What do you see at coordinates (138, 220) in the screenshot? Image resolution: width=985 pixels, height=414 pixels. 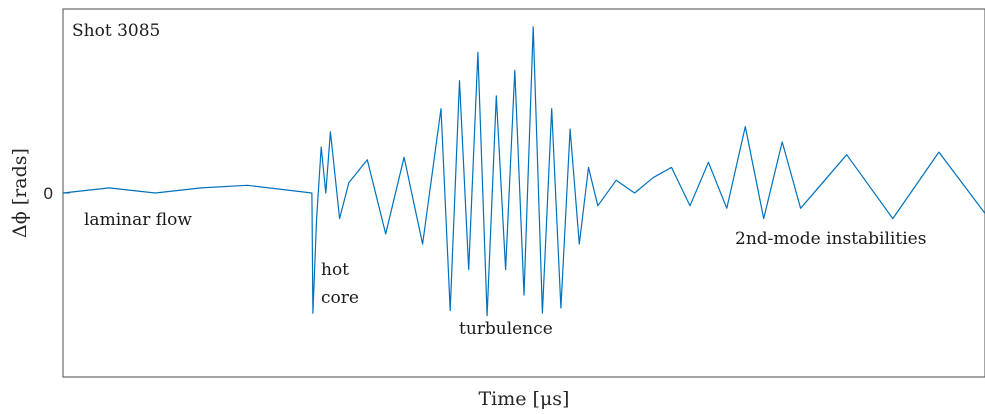 I see `annotation-laminar-flow: laminar flow` at bounding box center [138, 220].